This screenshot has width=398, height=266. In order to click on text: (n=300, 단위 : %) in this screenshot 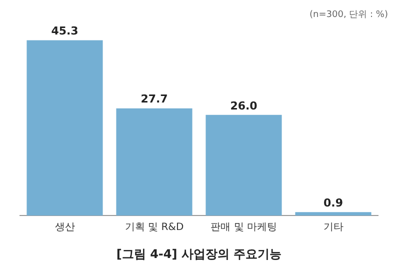, I will do `click(349, 15)`.